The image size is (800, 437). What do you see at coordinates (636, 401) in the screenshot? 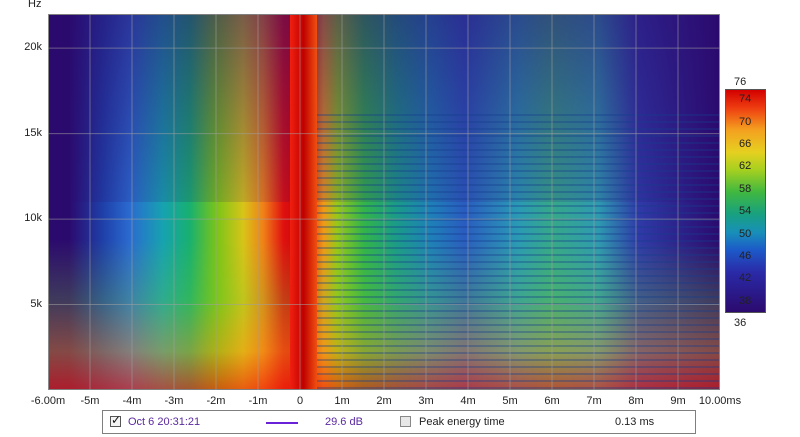
I see `x-tick-label: 8m` at bounding box center [636, 401].